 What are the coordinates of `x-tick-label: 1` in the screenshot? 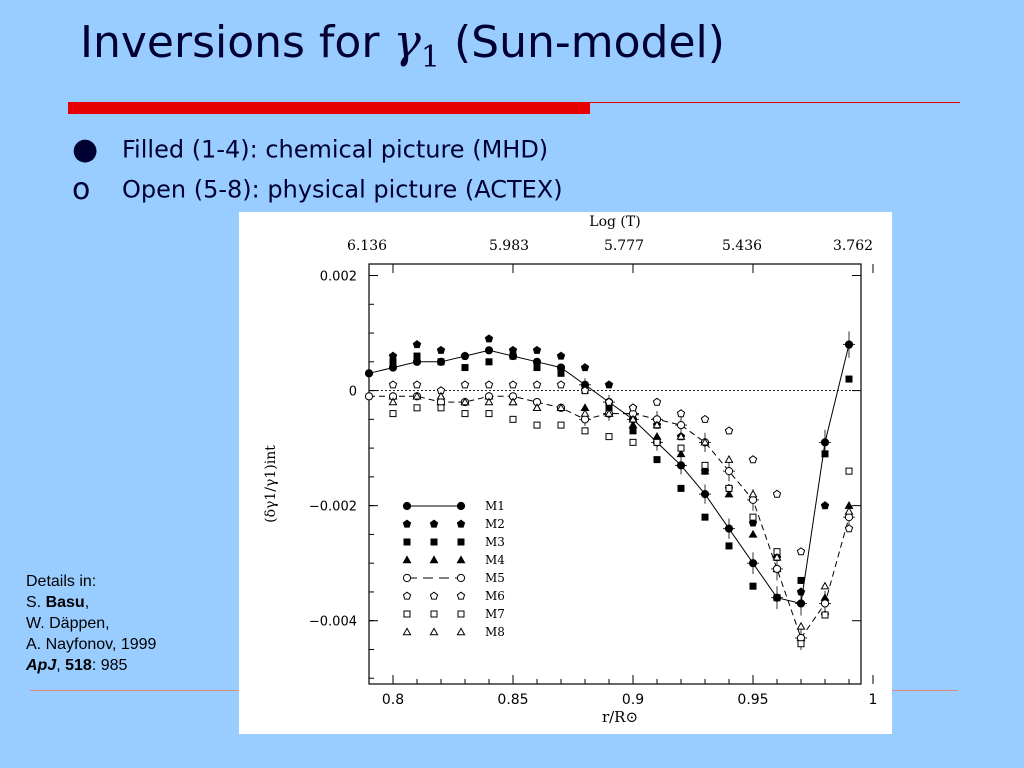 It's located at (873, 700).